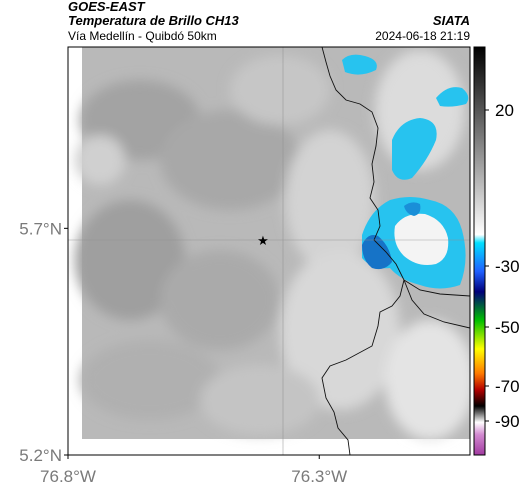 The image size is (526, 491). What do you see at coordinates (507, 386) in the screenshot?
I see `colorbar-tick-label: -70` at bounding box center [507, 386].